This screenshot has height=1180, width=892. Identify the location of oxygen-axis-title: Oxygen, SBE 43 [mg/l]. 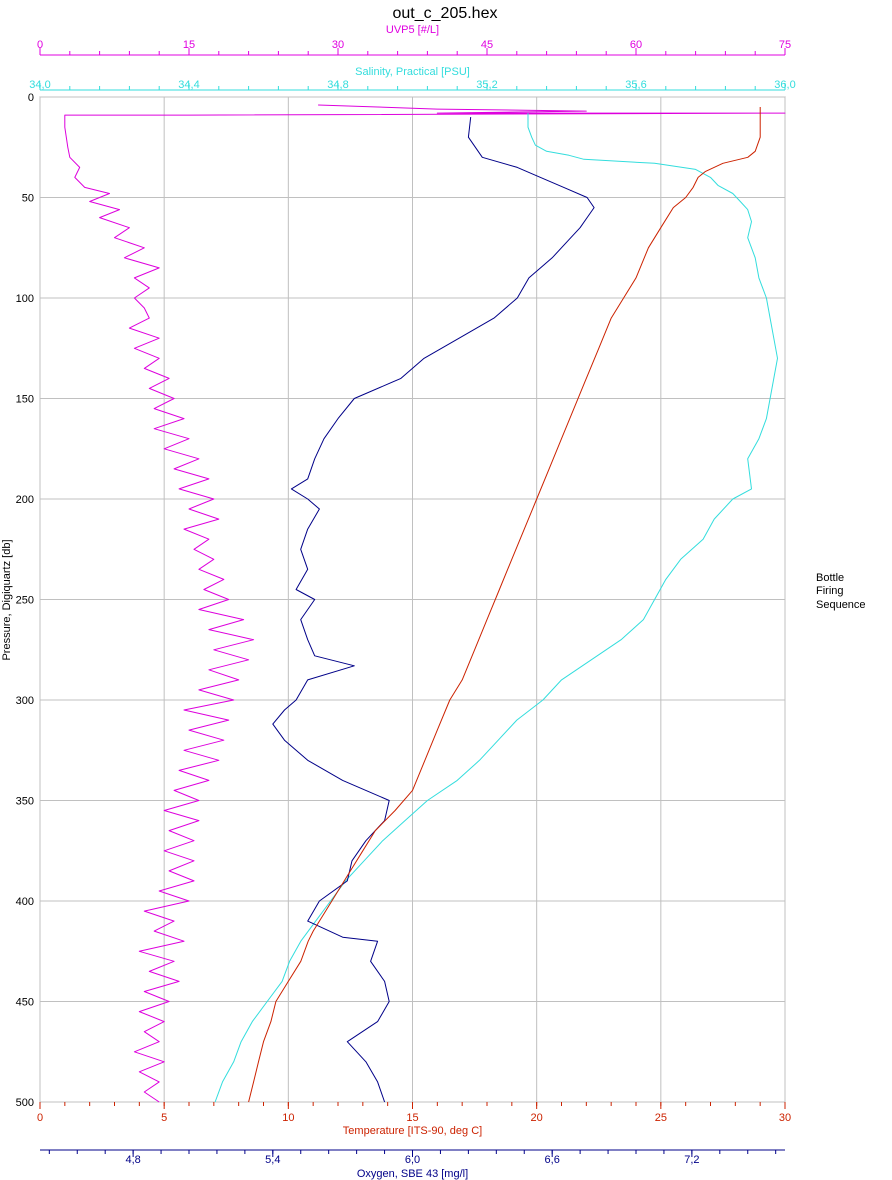
(412, 1174).